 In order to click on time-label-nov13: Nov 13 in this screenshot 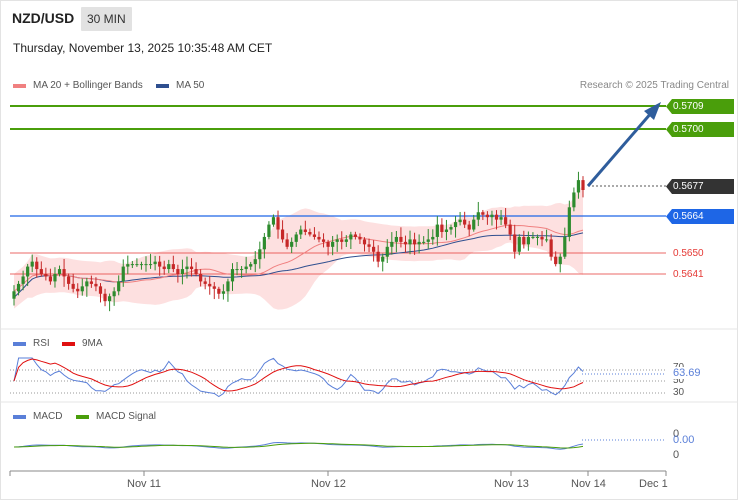, I will do `click(511, 484)`.